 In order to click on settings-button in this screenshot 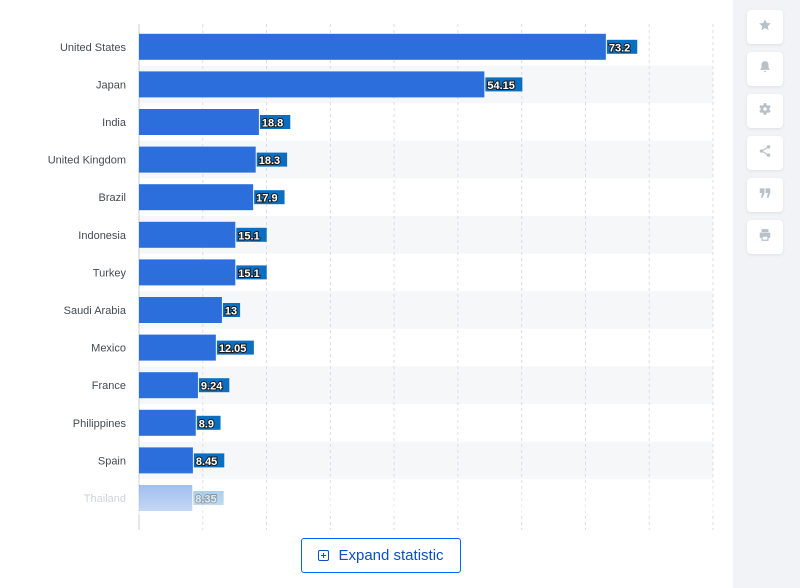, I will do `click(765, 111)`.